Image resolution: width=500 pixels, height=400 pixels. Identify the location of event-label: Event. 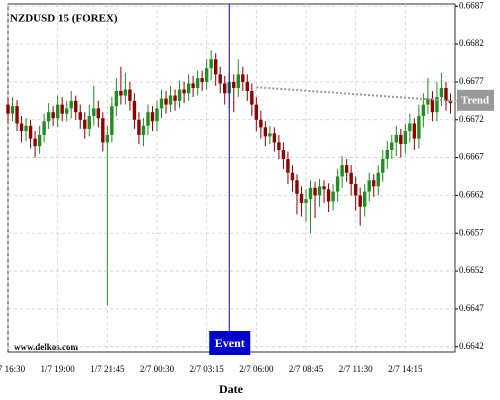
(230, 343).